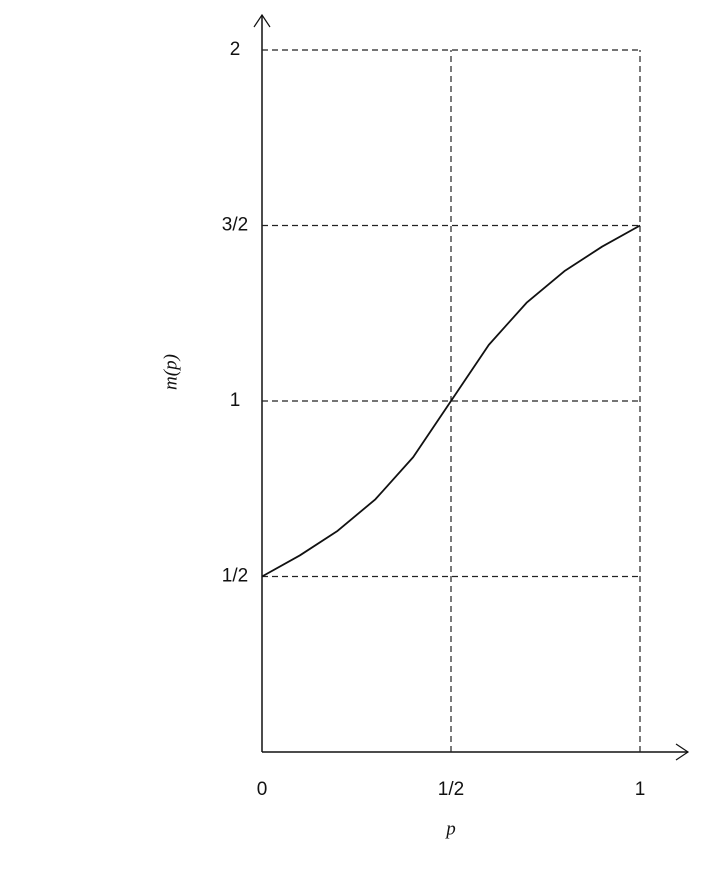 This screenshot has width=715, height=876. I want to click on y-tick-label: 1/2, so click(235, 576).